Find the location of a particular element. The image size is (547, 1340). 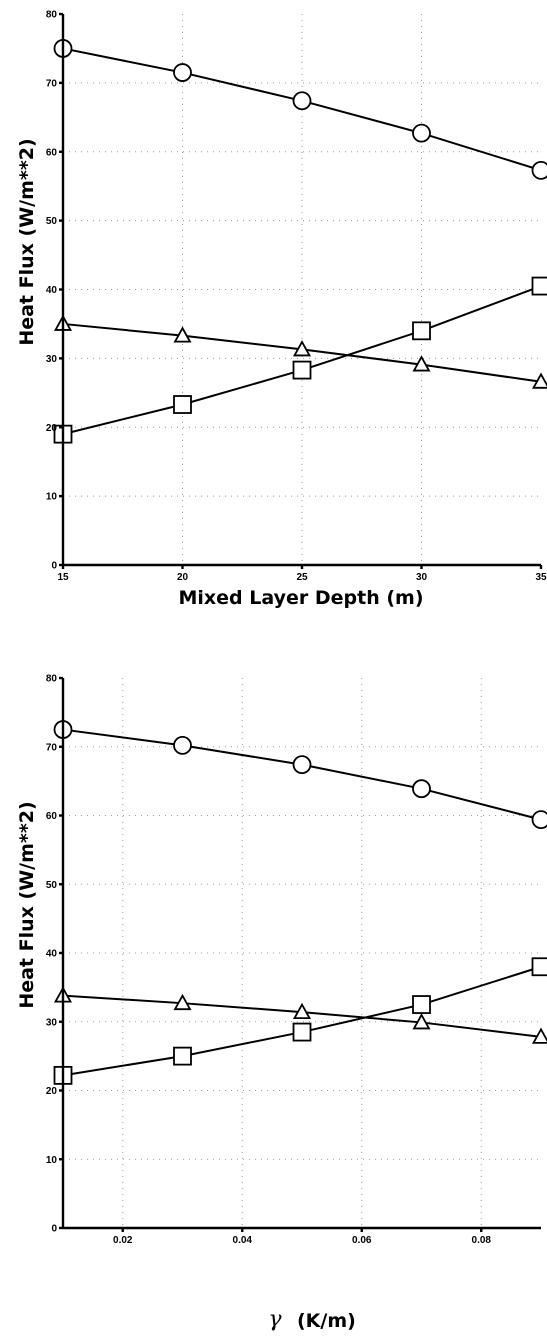

chart-2-y-tick-label: 50 is located at coordinates (52, 885).